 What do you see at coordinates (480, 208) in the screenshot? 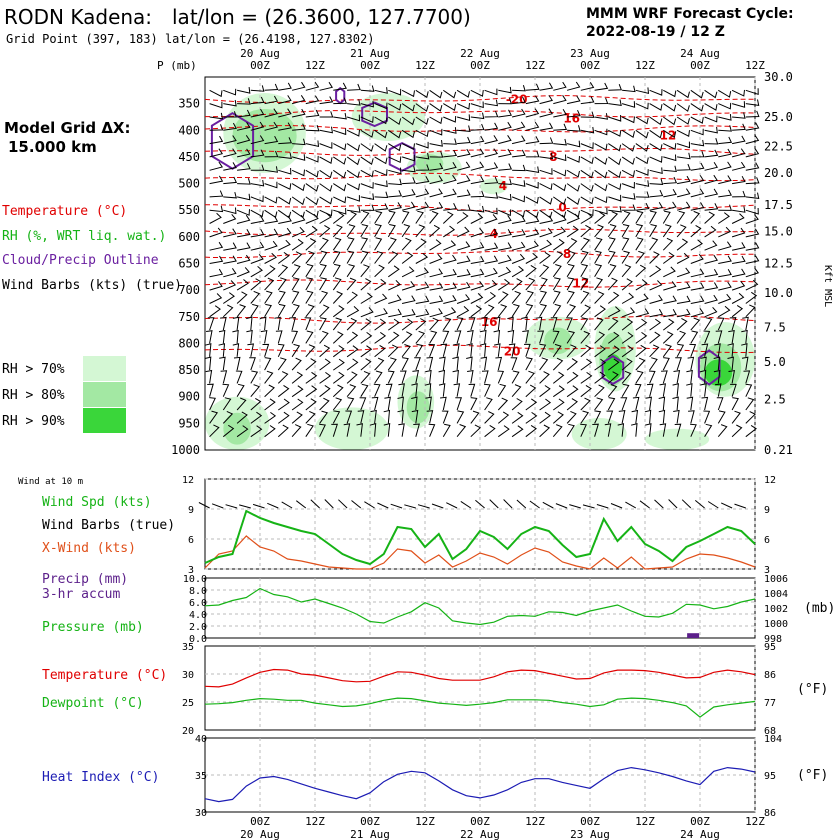
I see `isotherm-line` at bounding box center [480, 208].